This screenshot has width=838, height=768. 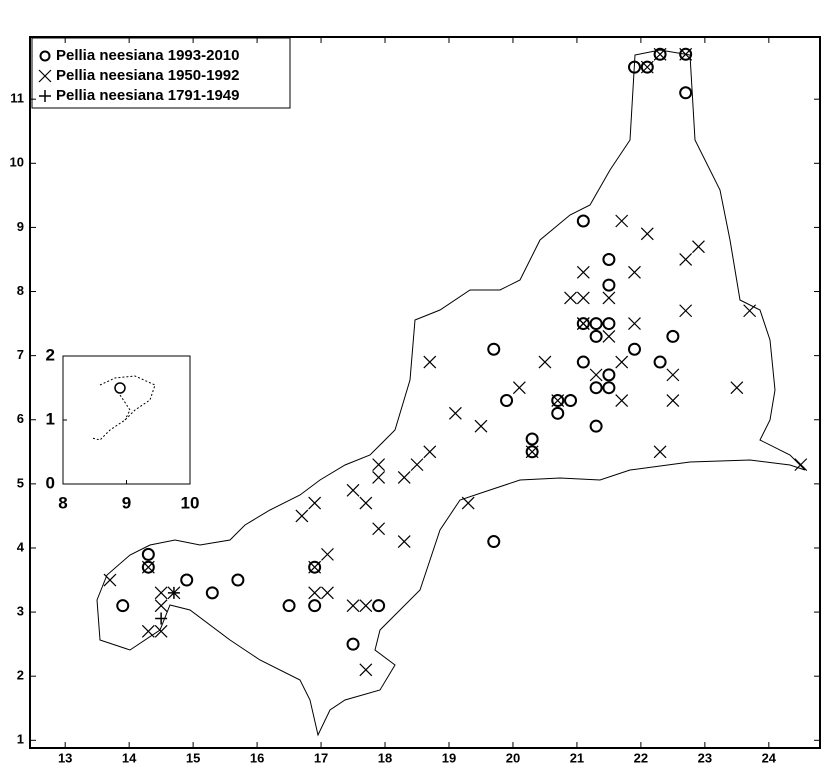 What do you see at coordinates (190, 502) in the screenshot?
I see `inset-x-tick-label: 10` at bounding box center [190, 502].